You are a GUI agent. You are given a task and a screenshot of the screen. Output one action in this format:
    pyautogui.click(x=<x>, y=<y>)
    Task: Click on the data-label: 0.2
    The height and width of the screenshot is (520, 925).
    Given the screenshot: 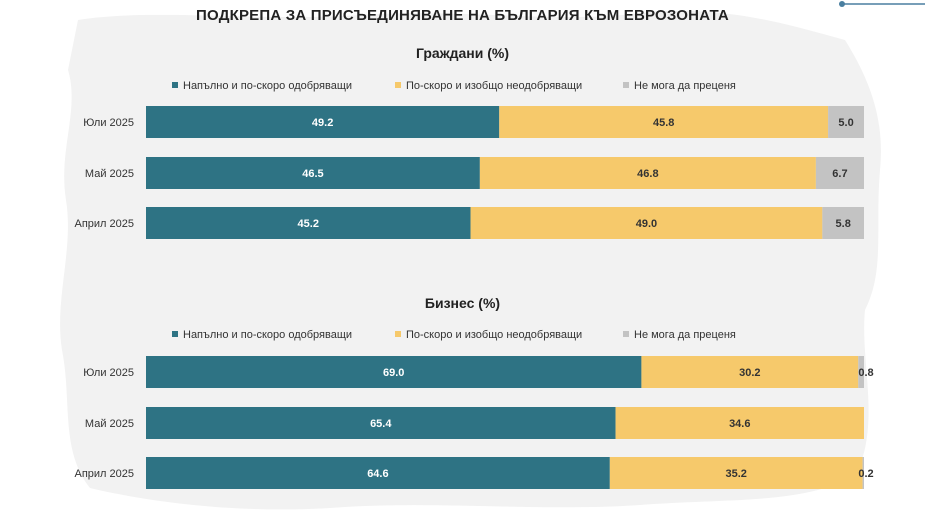 What is the action you would take?
    pyautogui.click(x=865, y=474)
    